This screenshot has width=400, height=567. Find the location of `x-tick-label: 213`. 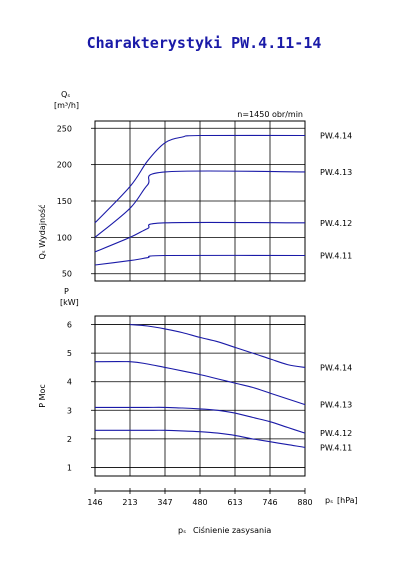

x-tick-label: 213 is located at coordinates (129, 502).